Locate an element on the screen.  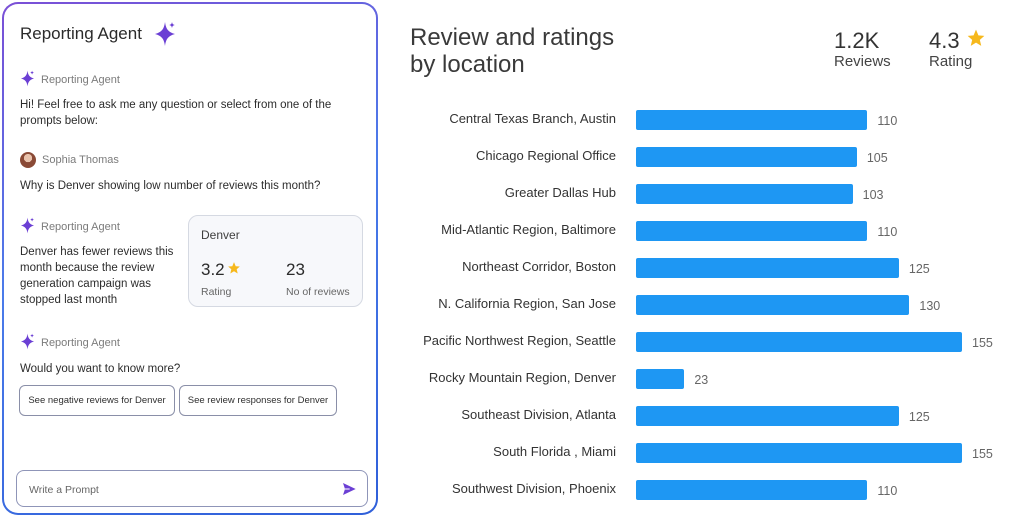
value-label: 103 is located at coordinates (873, 195).